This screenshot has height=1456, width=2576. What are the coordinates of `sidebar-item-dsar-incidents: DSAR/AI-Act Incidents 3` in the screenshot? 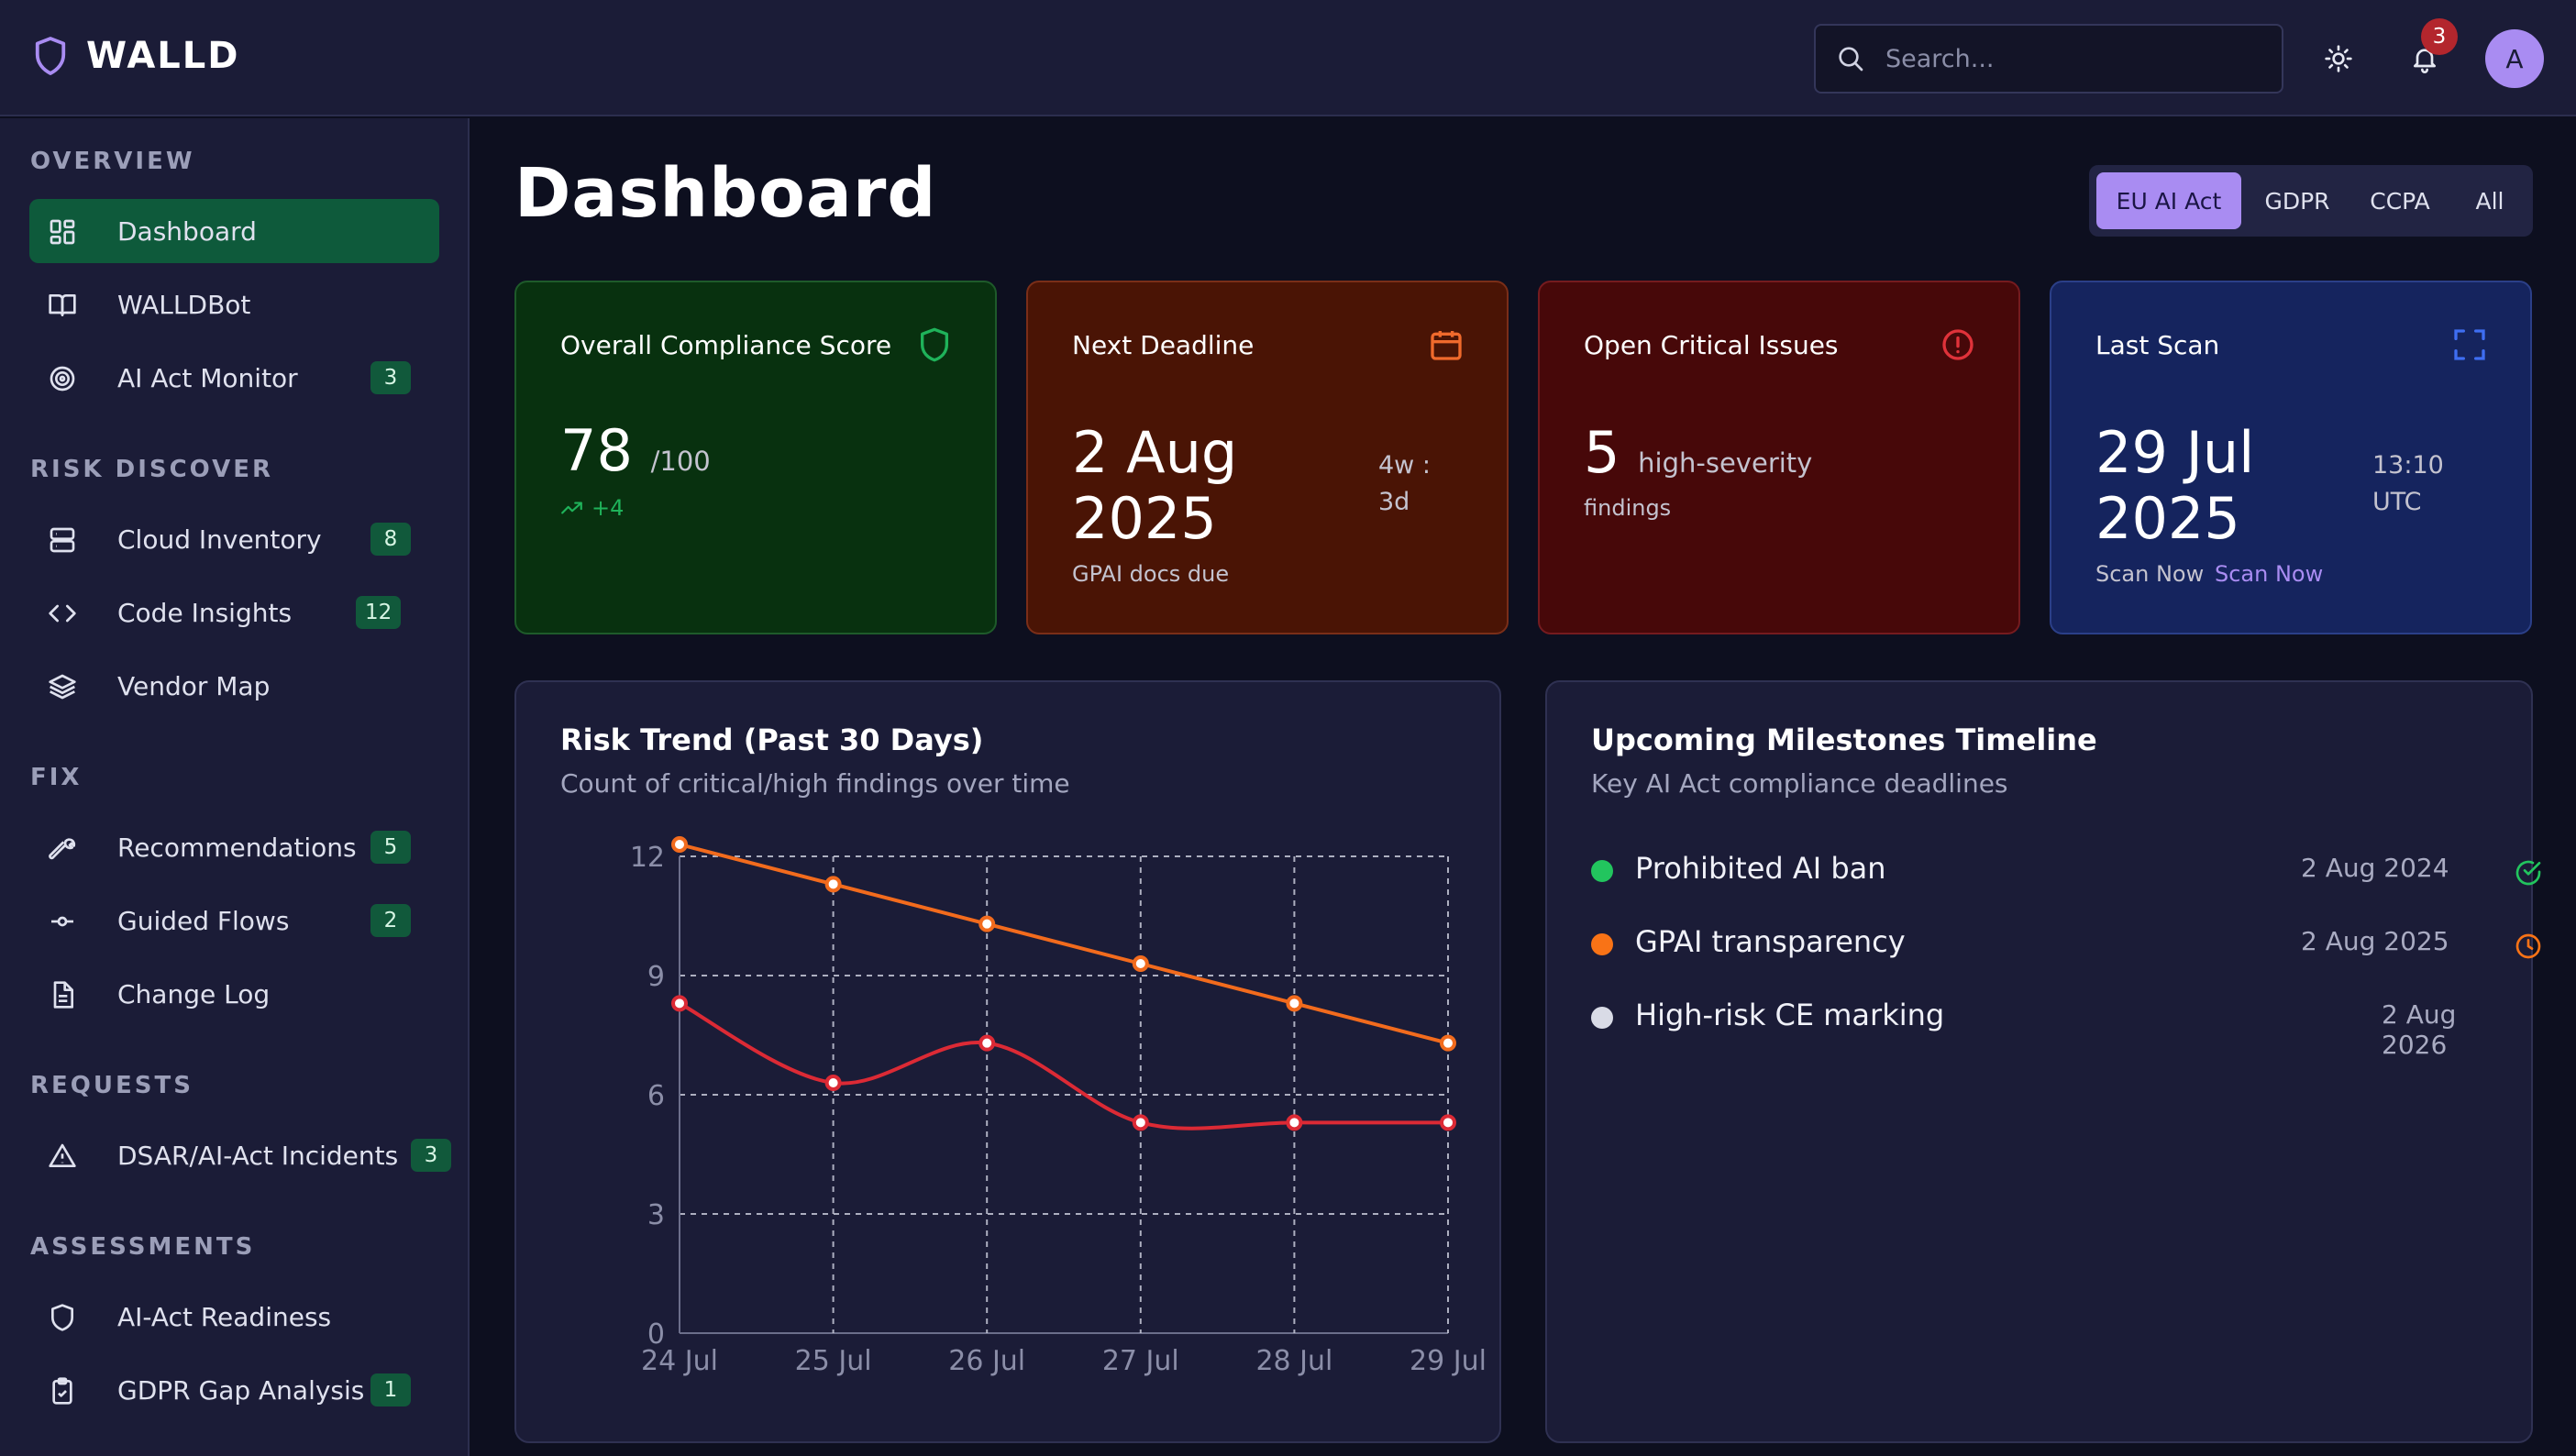 It's located at (240, 1155).